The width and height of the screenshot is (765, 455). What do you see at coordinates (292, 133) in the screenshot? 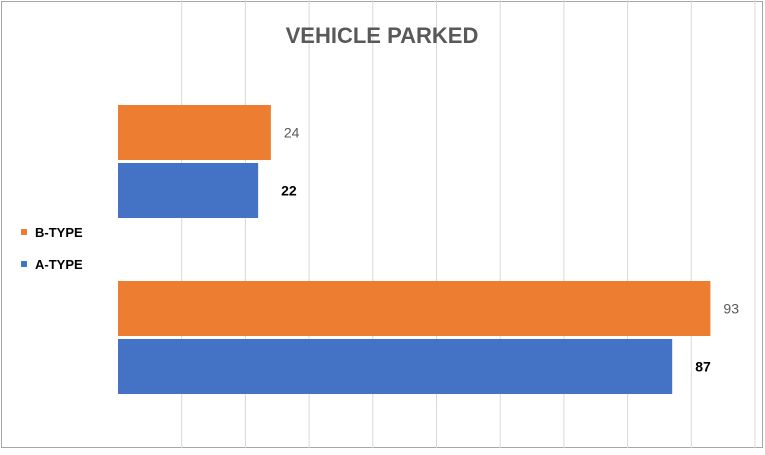
I see `data-label: 24` at bounding box center [292, 133].